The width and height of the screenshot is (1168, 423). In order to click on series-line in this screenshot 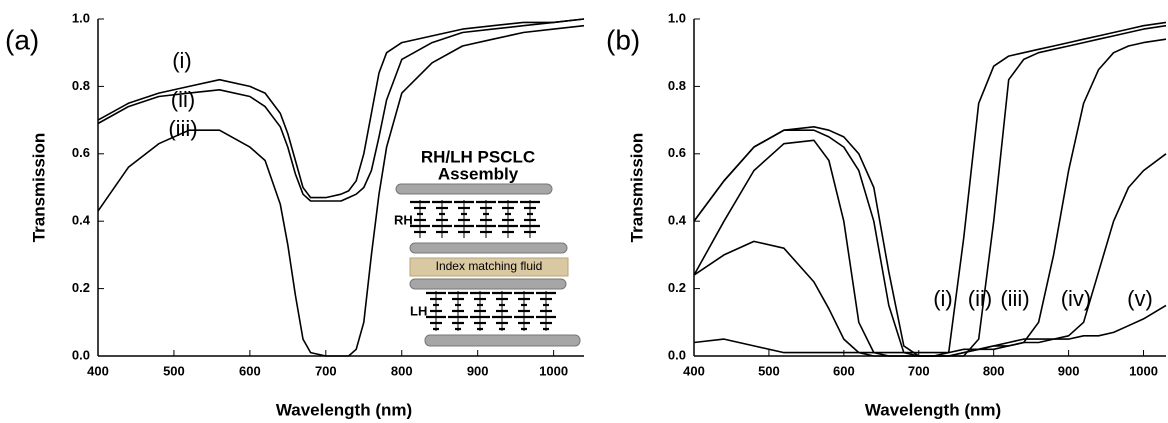, I will do `click(930, 329)`.